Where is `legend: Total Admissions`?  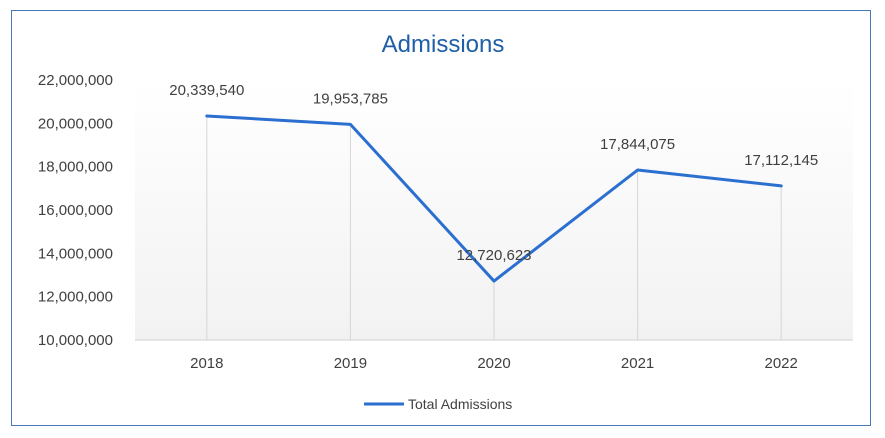
legend: Total Admissions is located at coordinates (438, 404).